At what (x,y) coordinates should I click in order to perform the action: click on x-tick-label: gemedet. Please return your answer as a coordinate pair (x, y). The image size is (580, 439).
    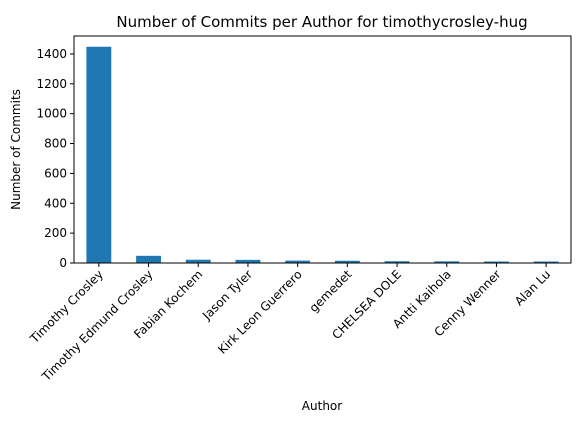
    Looking at the image, I should click on (331, 291).